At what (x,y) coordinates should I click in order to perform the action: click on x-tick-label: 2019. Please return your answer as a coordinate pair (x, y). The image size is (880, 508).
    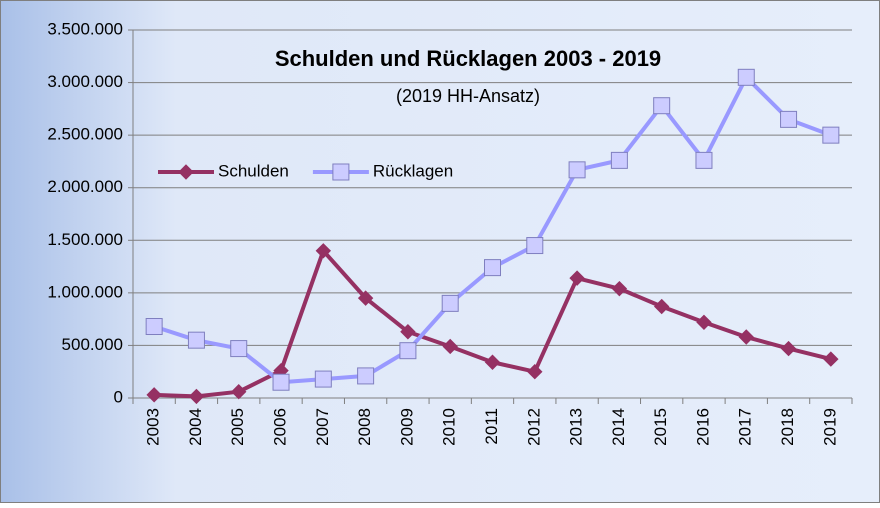
    Looking at the image, I should click on (829, 427).